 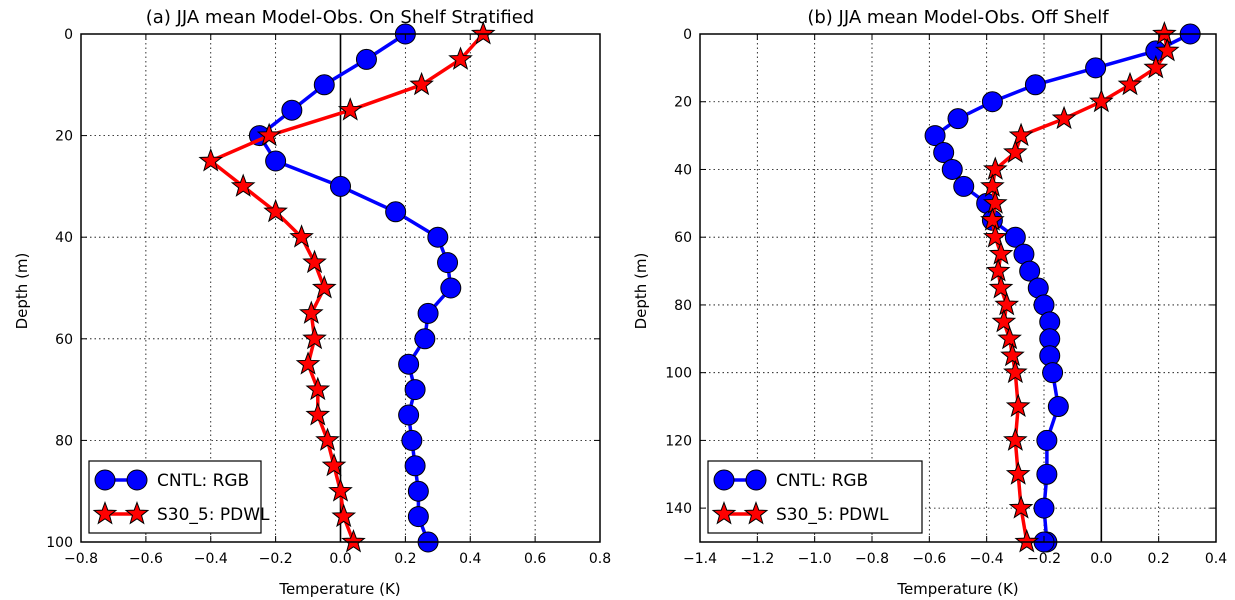 I want to click on panel-b-xlabel: Temperature (K), so click(x=957, y=589).